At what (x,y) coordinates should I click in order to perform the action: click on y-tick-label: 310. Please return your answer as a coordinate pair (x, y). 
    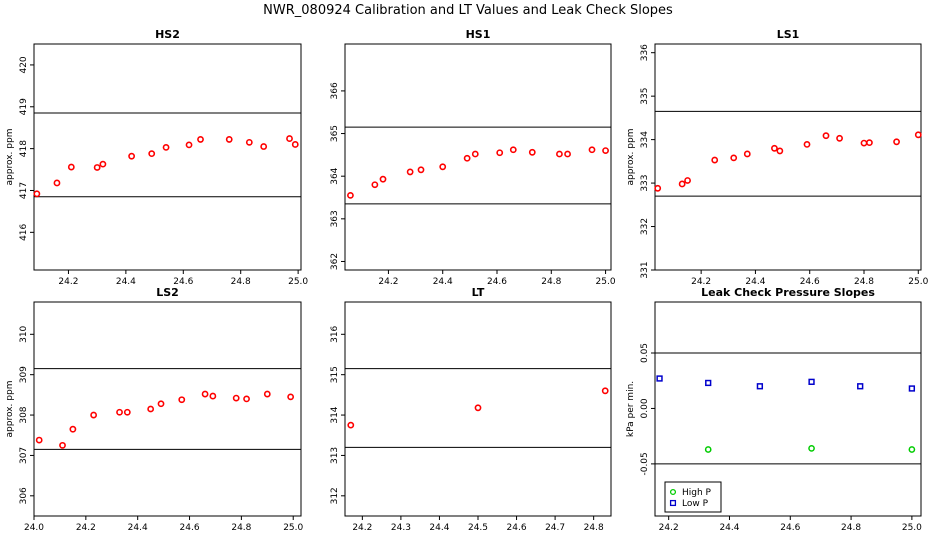
    Looking at the image, I should click on (24, 333).